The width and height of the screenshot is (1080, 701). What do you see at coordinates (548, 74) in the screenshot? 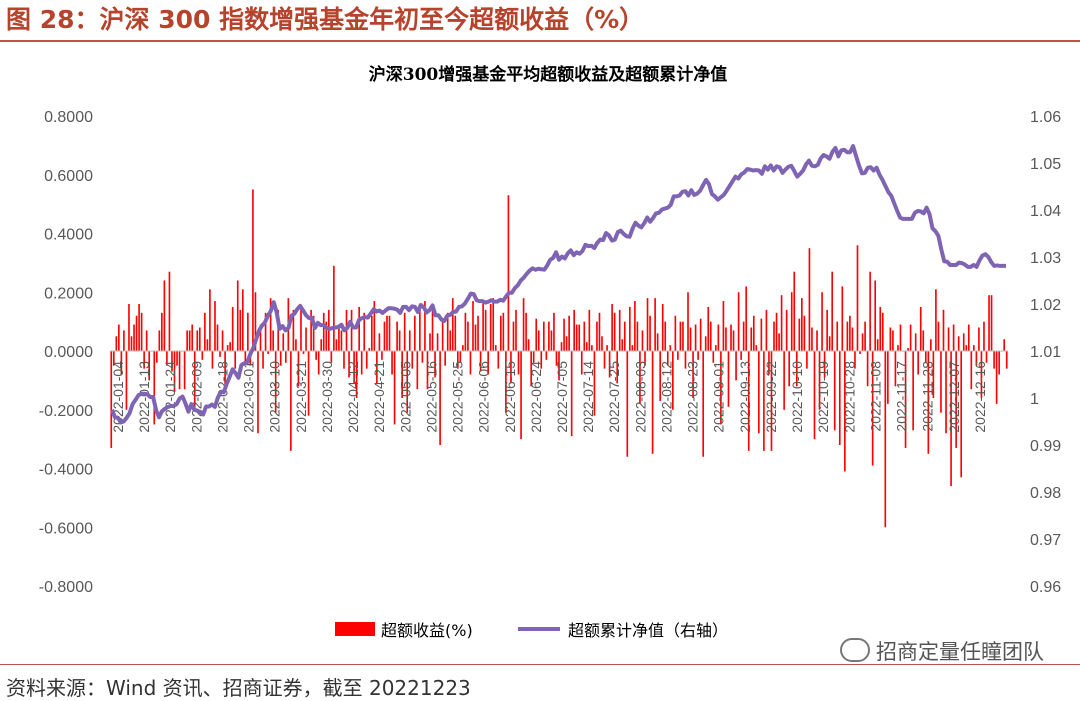
I see `chart-title: 沪深300增强基金平均超额收益及超额累计净值` at bounding box center [548, 74].